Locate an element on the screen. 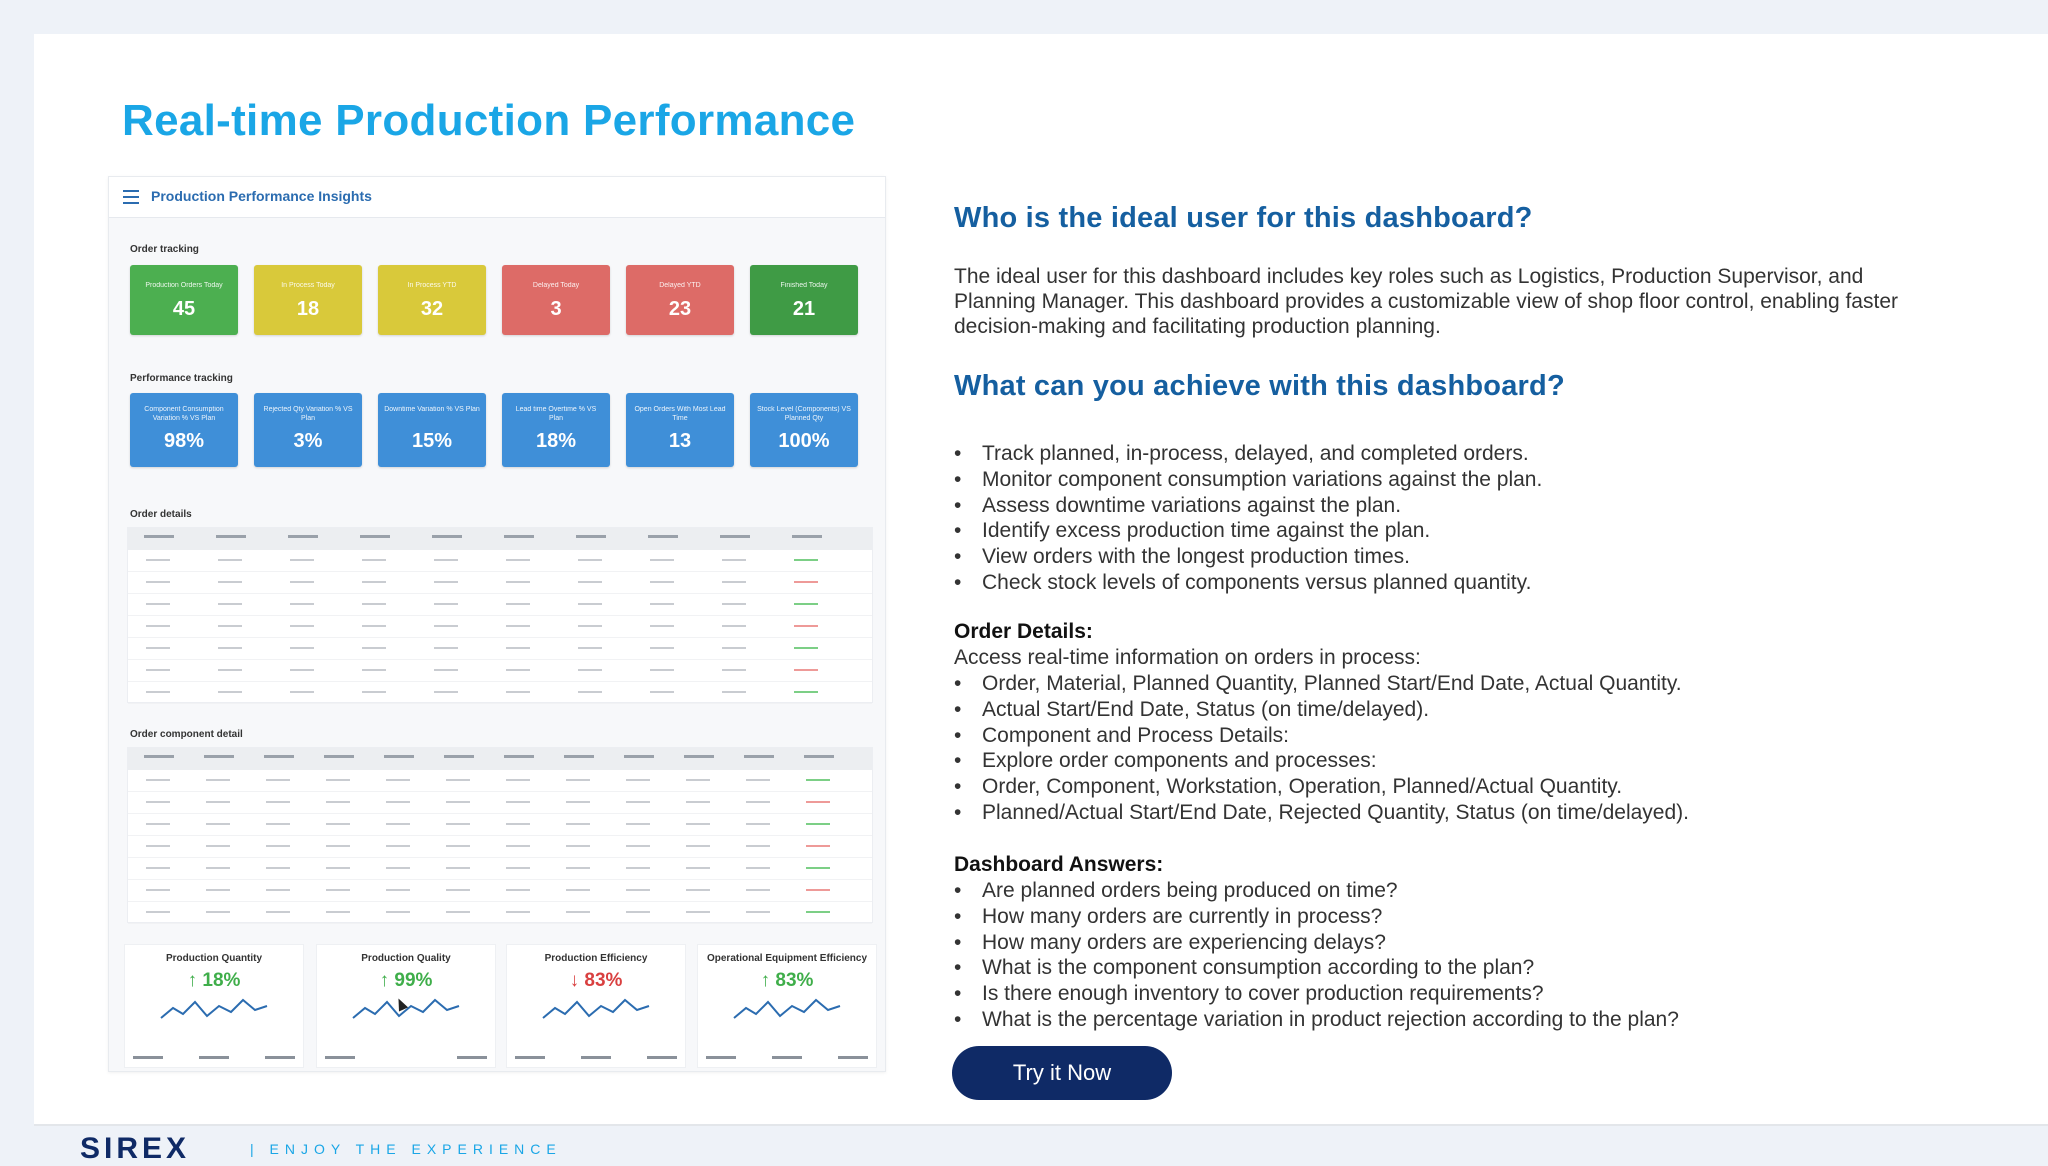  tile-label: In Process YTD is located at coordinates (432, 285).